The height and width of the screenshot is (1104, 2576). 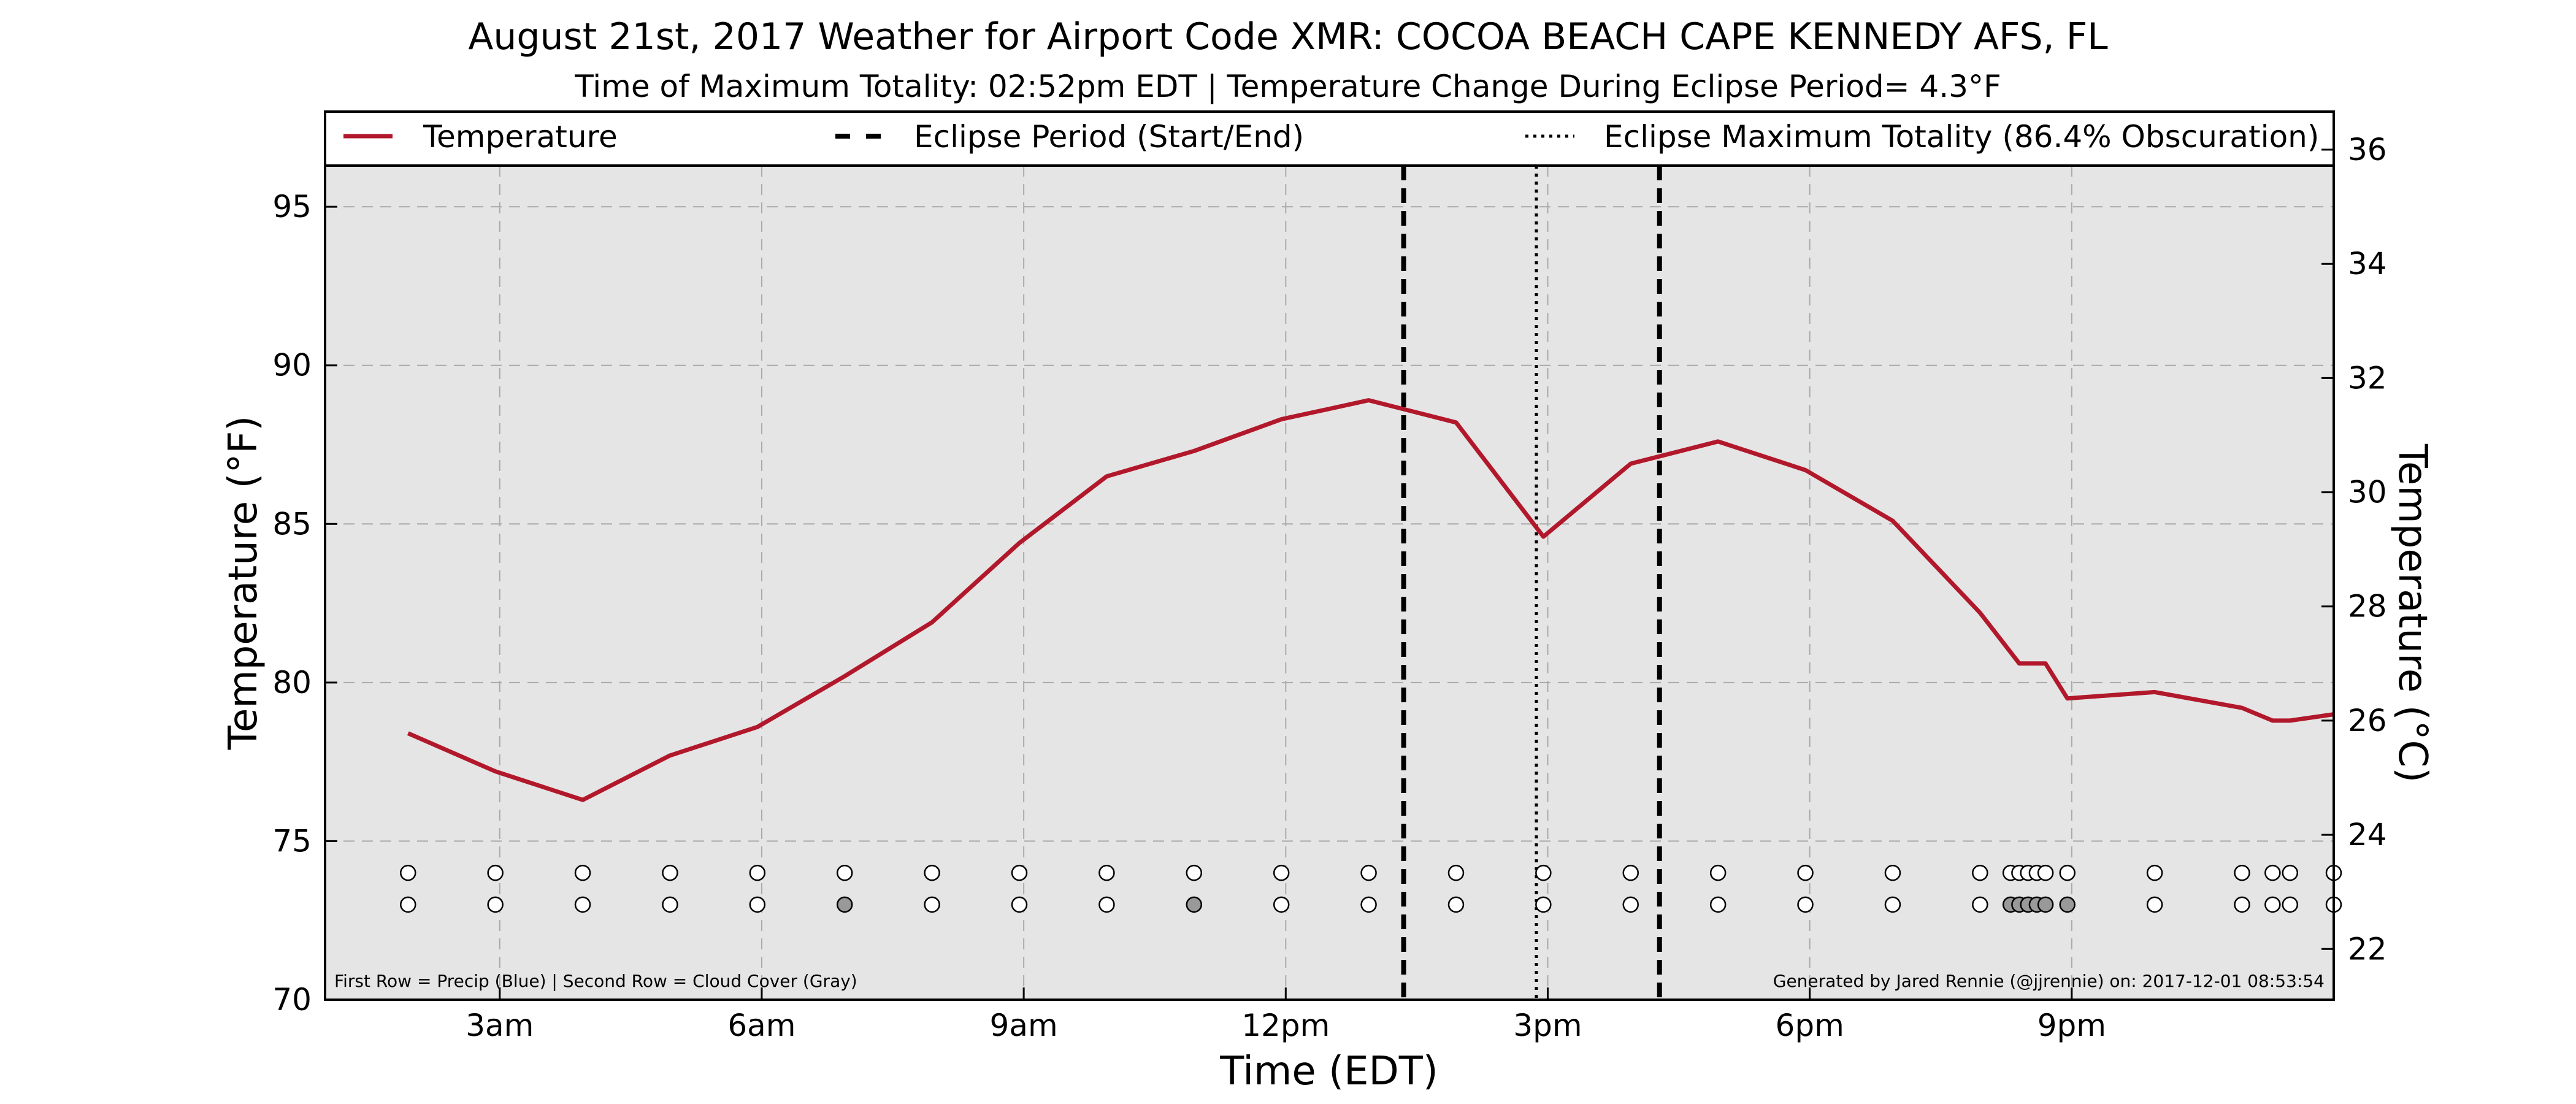 What do you see at coordinates (1328, 1071) in the screenshot?
I see `x-axis-label: Time (EDT)` at bounding box center [1328, 1071].